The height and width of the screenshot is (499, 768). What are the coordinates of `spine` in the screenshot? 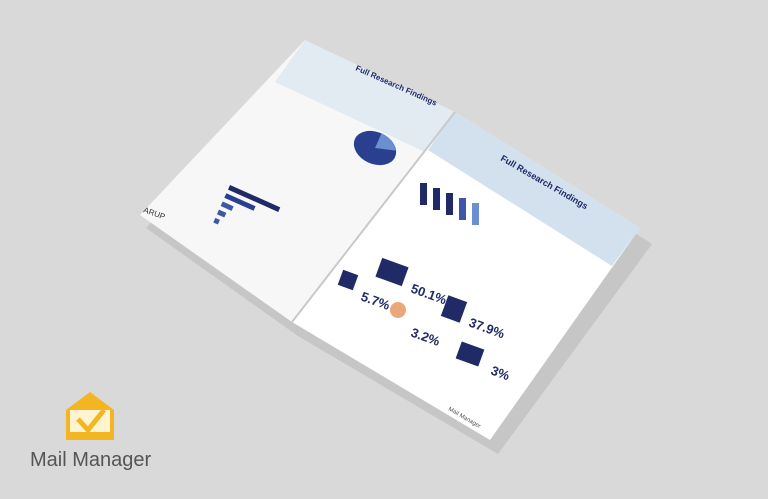 It's located at (373, 217).